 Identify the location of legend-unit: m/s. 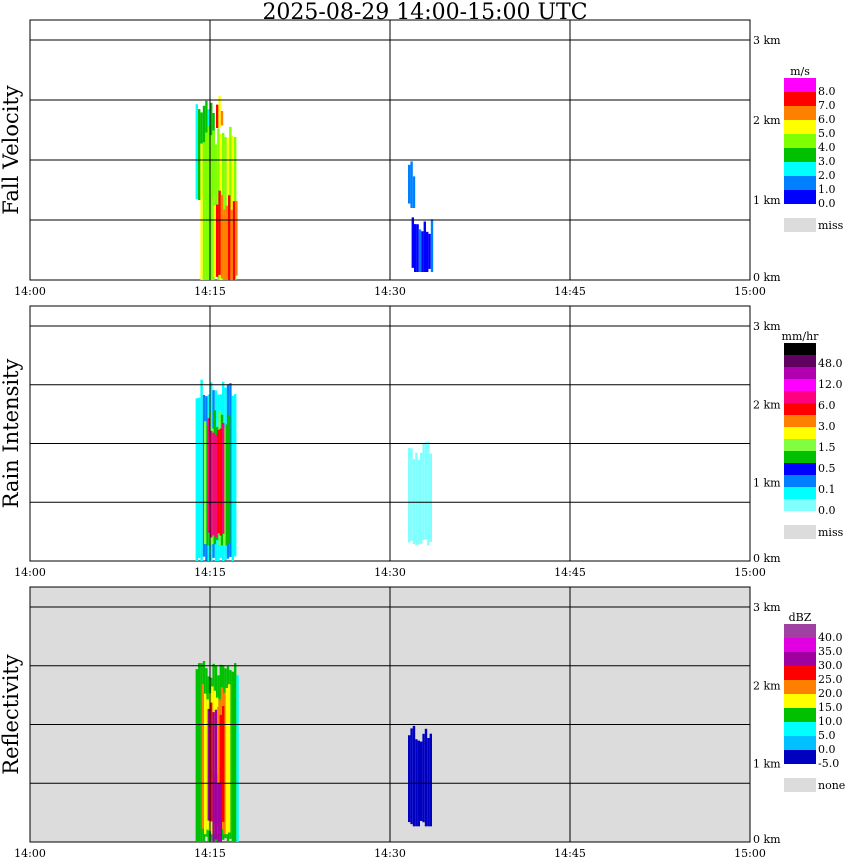
(800, 71).